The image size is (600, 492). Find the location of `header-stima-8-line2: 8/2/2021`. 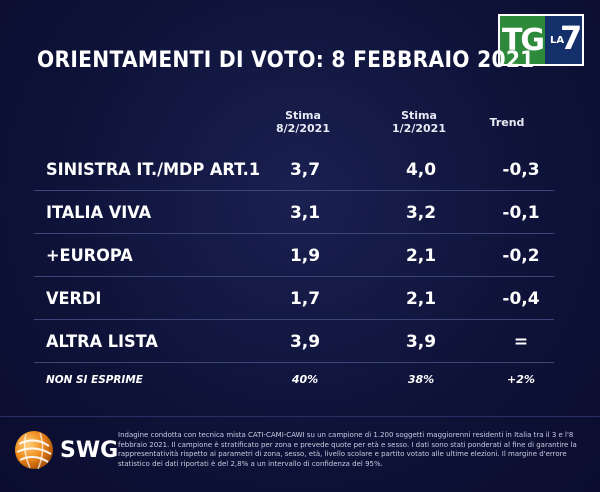

header-stima-8-line2: 8/2/2021 is located at coordinates (303, 128).